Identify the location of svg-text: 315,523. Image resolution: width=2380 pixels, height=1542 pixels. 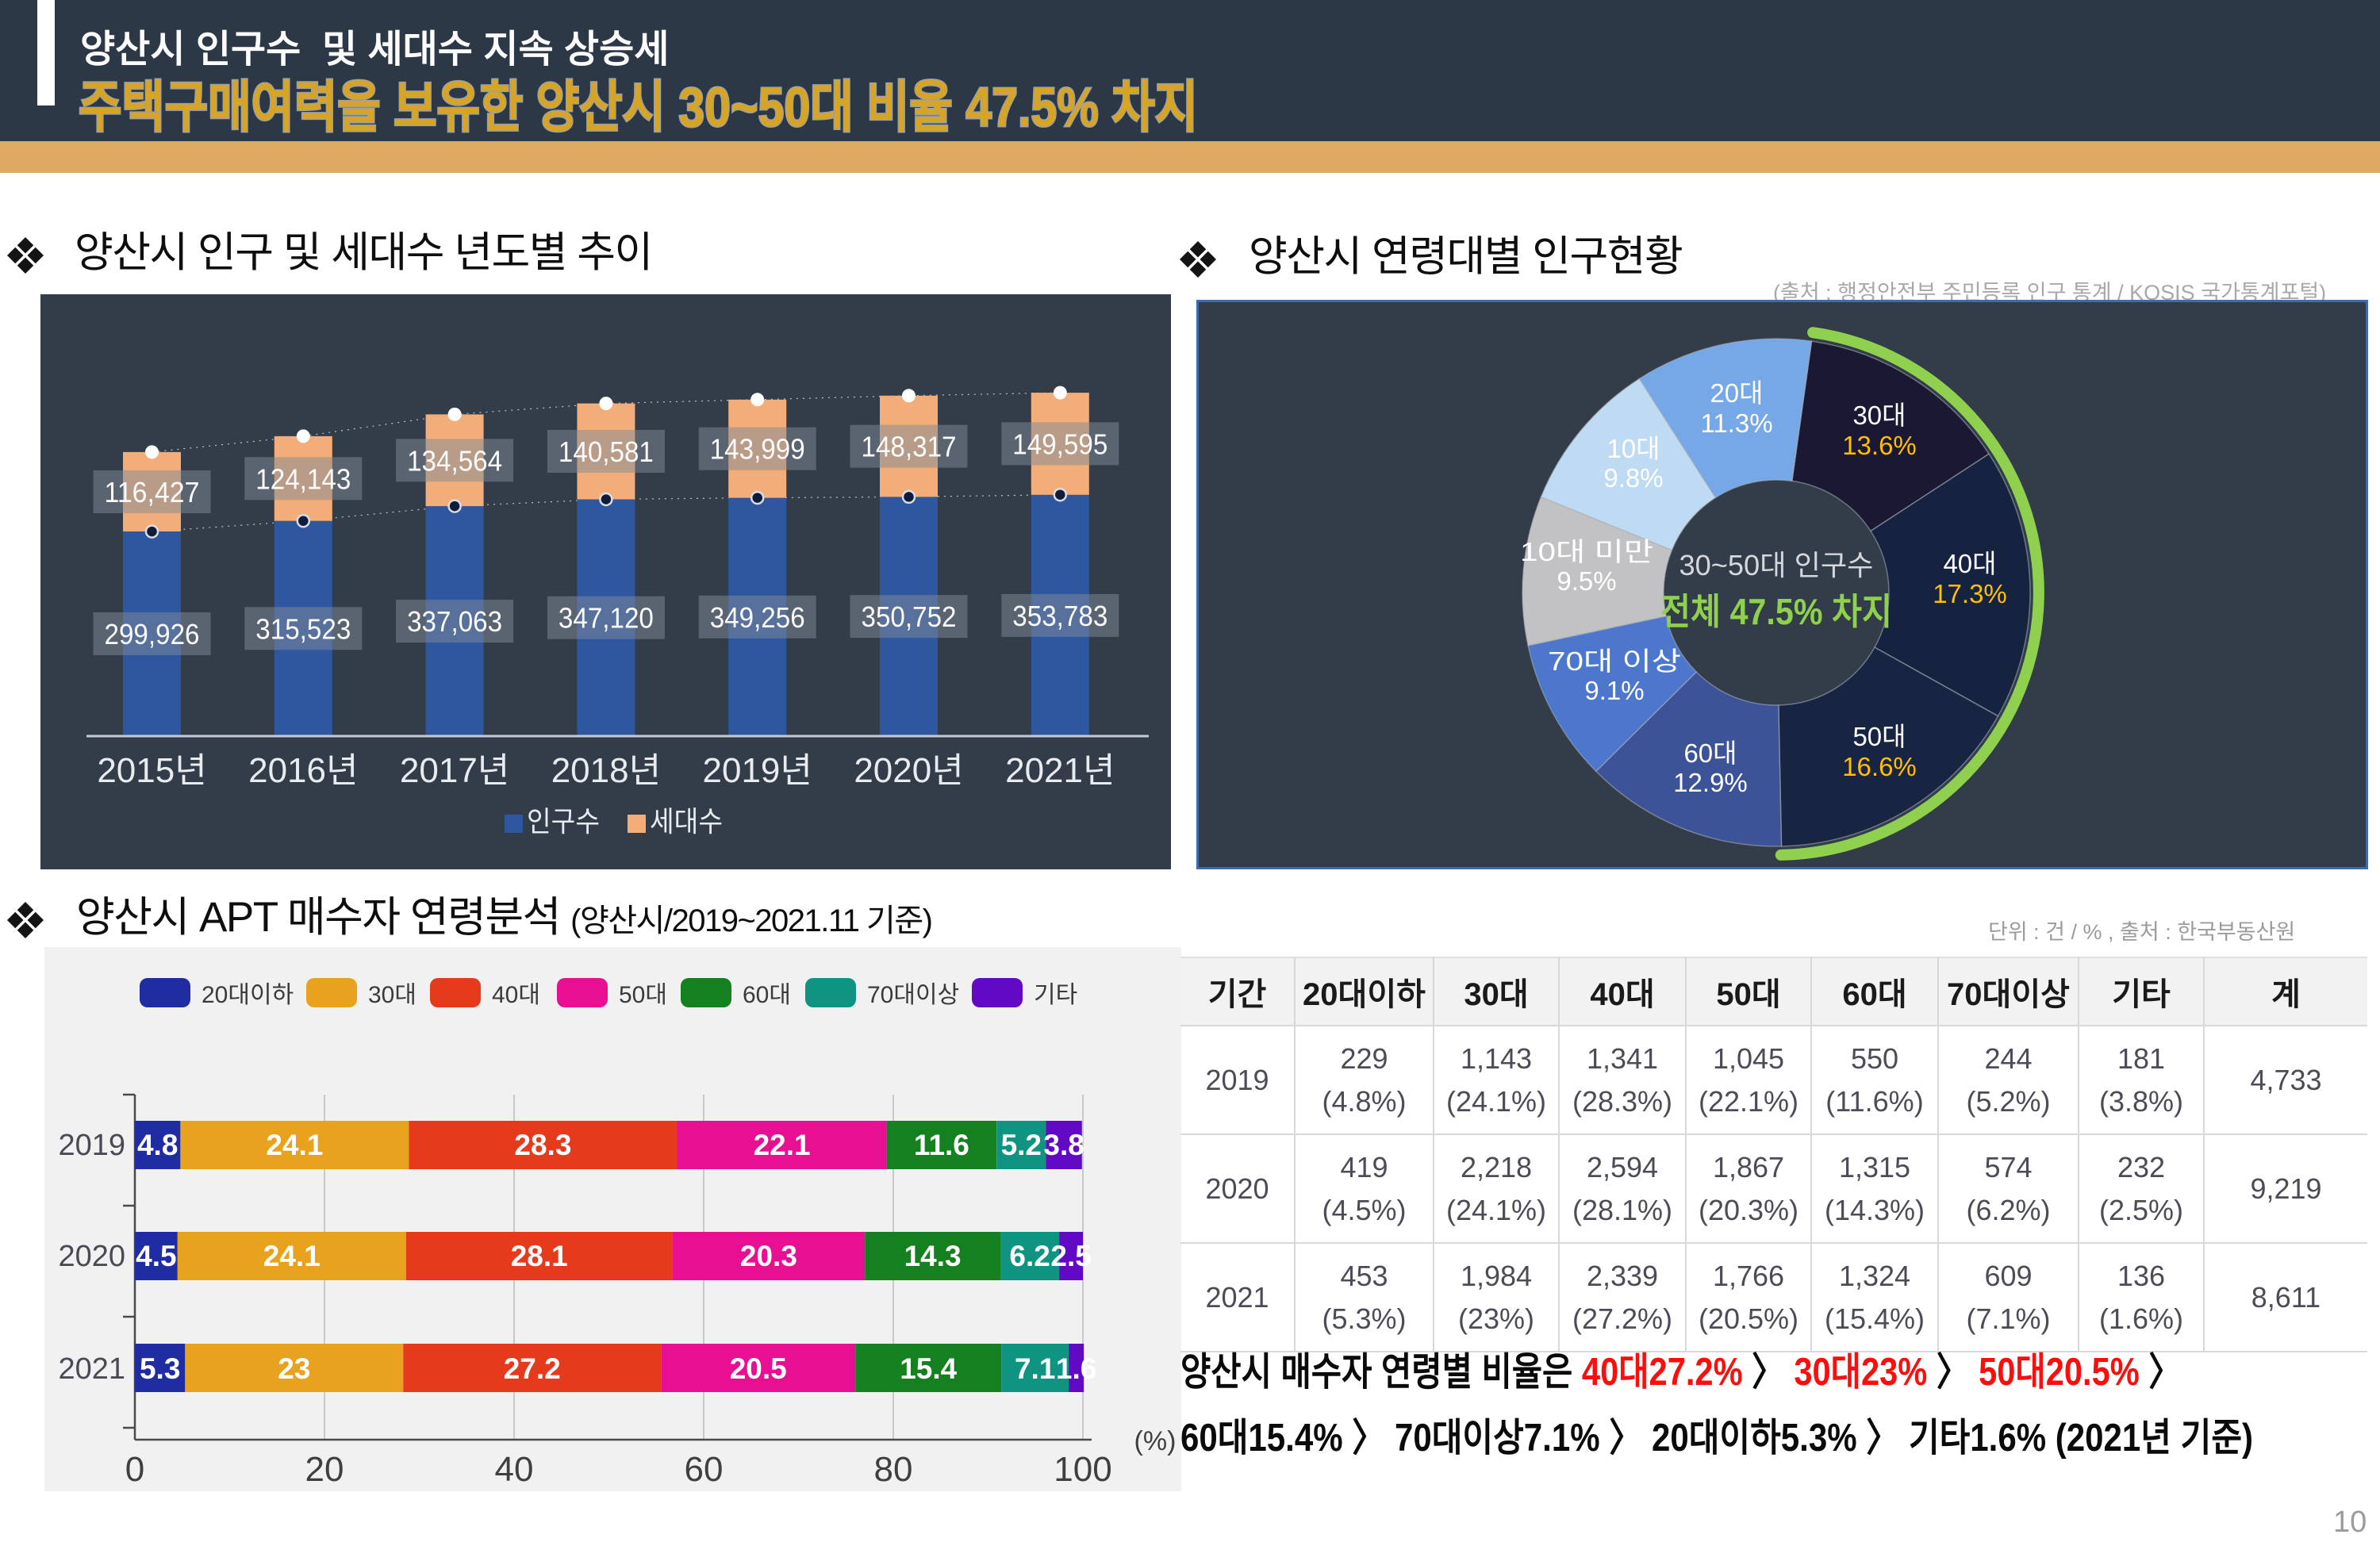
(303, 628).